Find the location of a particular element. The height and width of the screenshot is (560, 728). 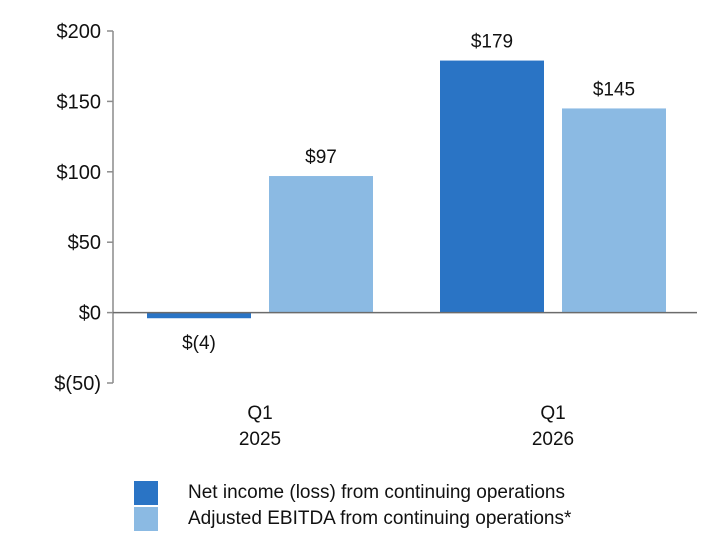

data-label-adjusted-ebitda-1: $145 is located at coordinates (614, 89).